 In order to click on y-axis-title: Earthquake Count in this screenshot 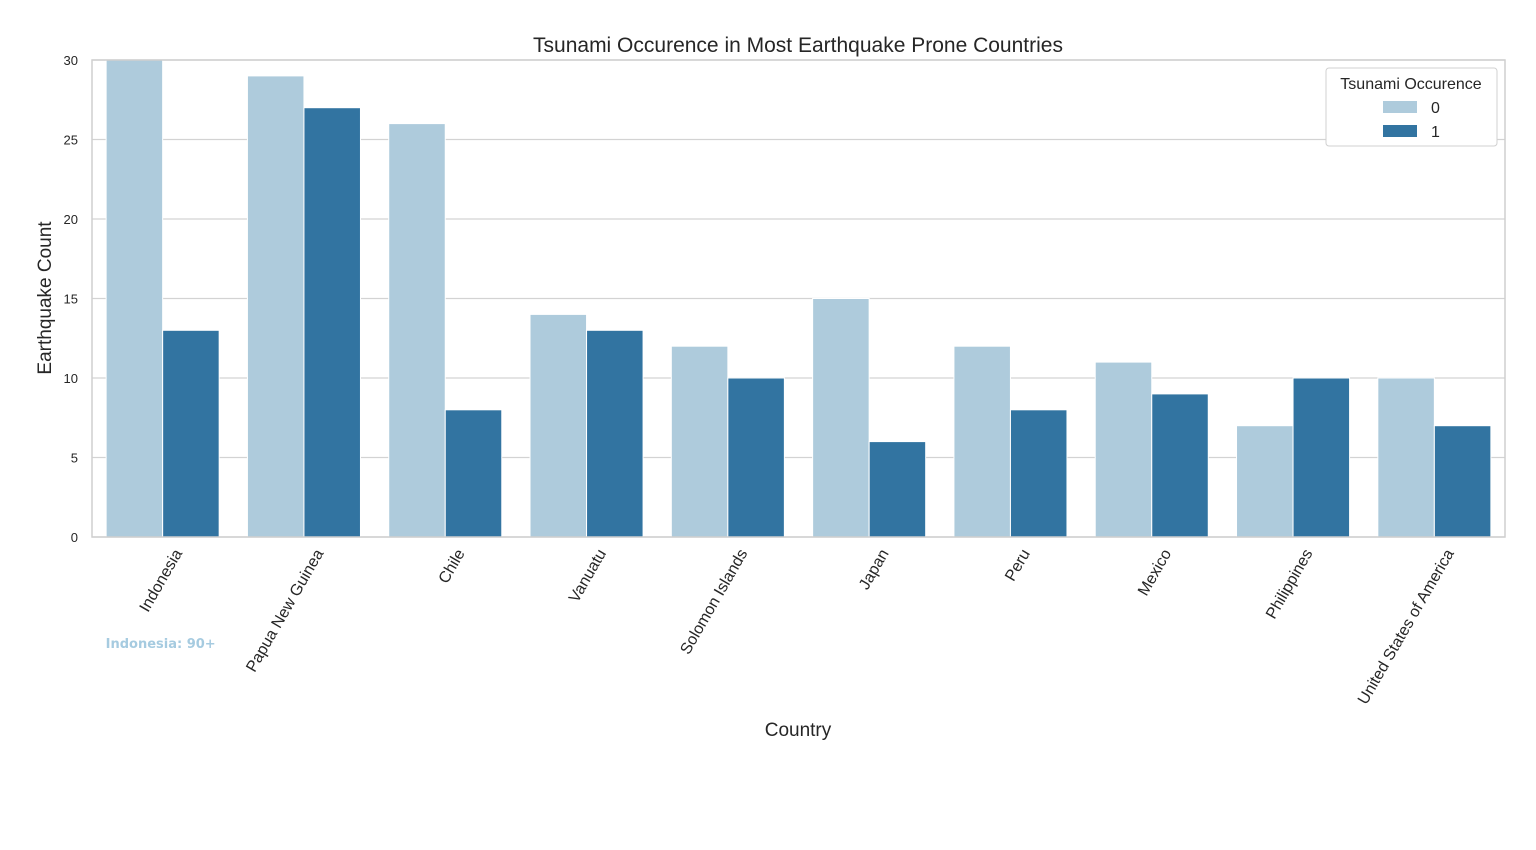, I will do `click(45, 298)`.